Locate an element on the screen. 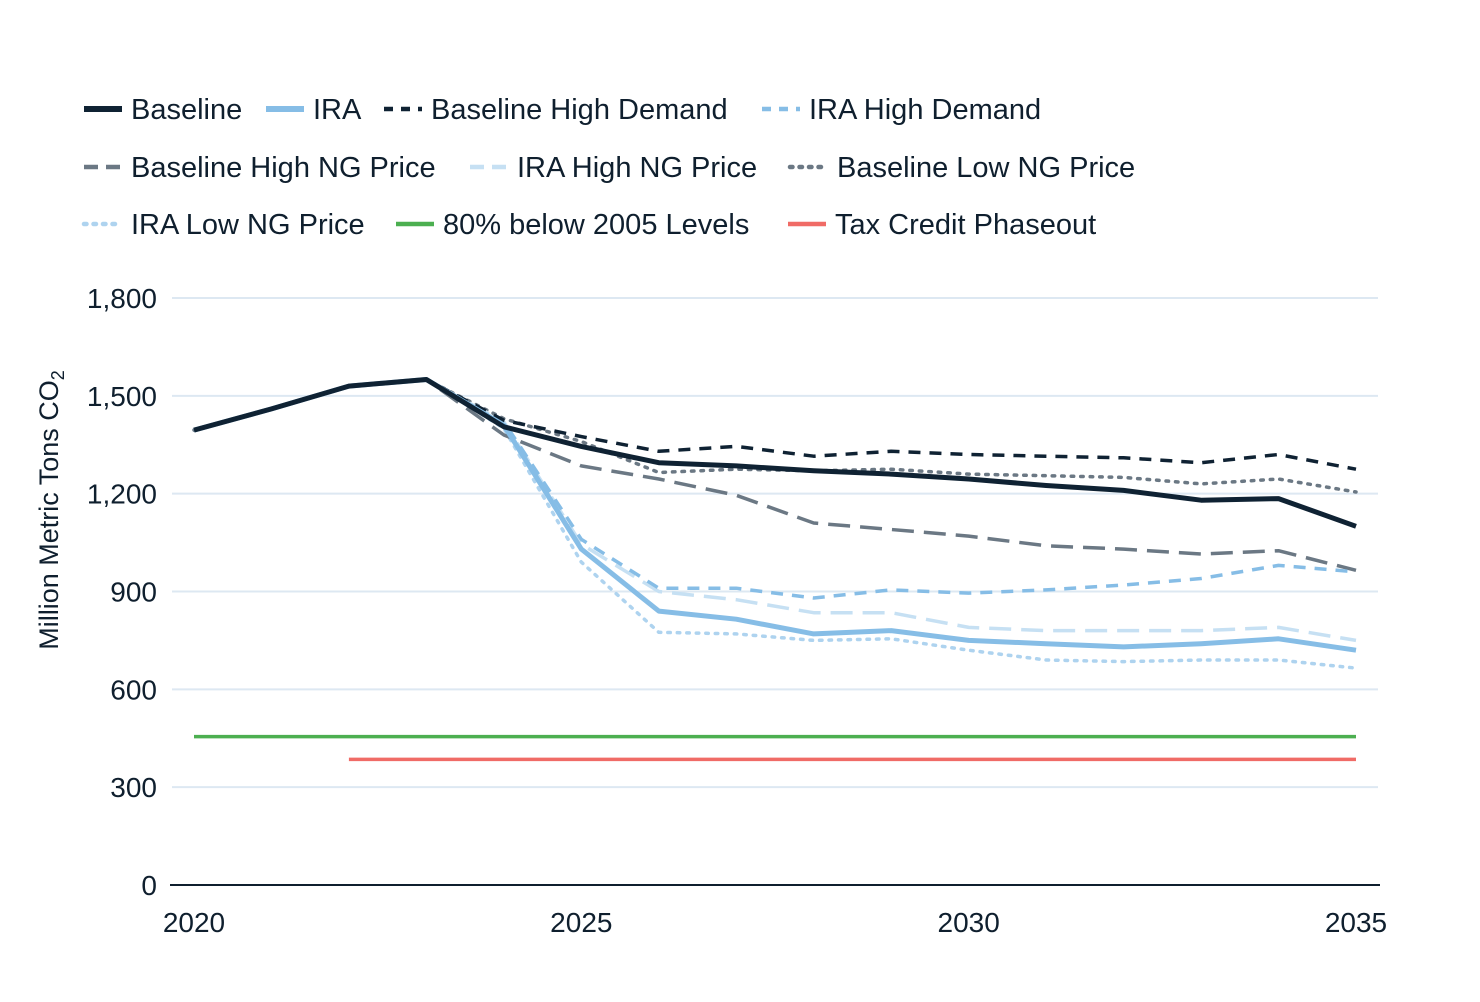 The height and width of the screenshot is (1002, 1480). legend-label: IRA Low NG Price is located at coordinates (248, 225).